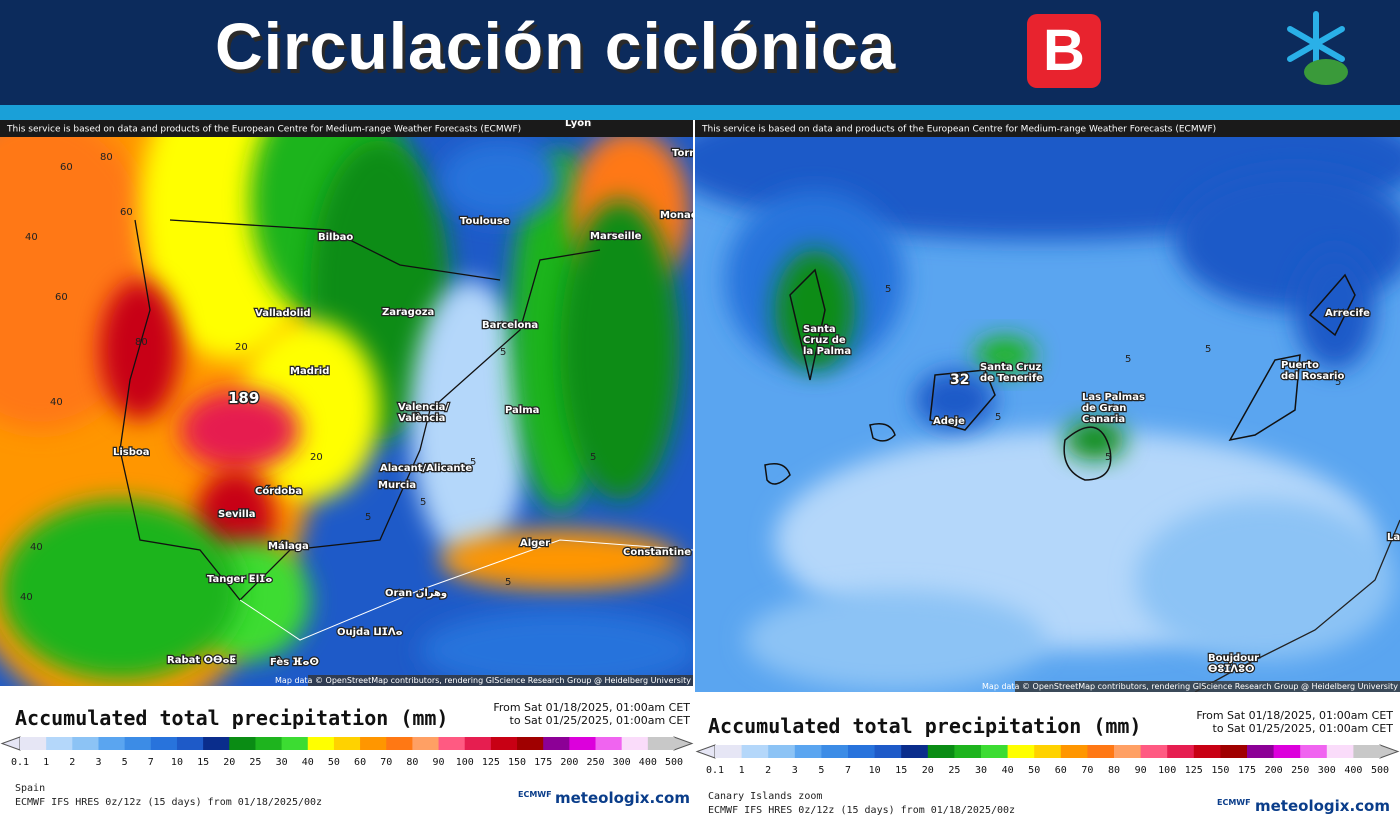  I want to click on place-label: Valencia/, so click(423, 407).